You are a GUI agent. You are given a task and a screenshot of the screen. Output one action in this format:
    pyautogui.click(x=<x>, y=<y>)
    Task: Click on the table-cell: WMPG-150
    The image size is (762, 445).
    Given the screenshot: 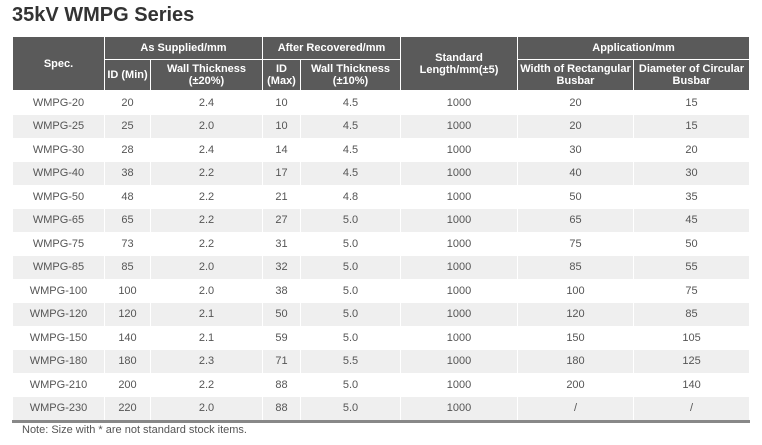 What is the action you would take?
    pyautogui.click(x=58, y=338)
    